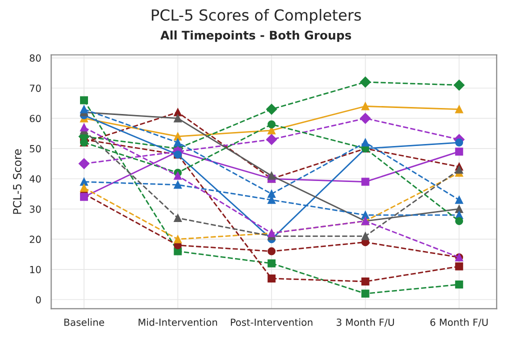 Image resolution: width=512 pixels, height=343 pixels. Describe the element at coordinates (35, 88) in the screenshot. I see `y-tick-label: 70` at that location.